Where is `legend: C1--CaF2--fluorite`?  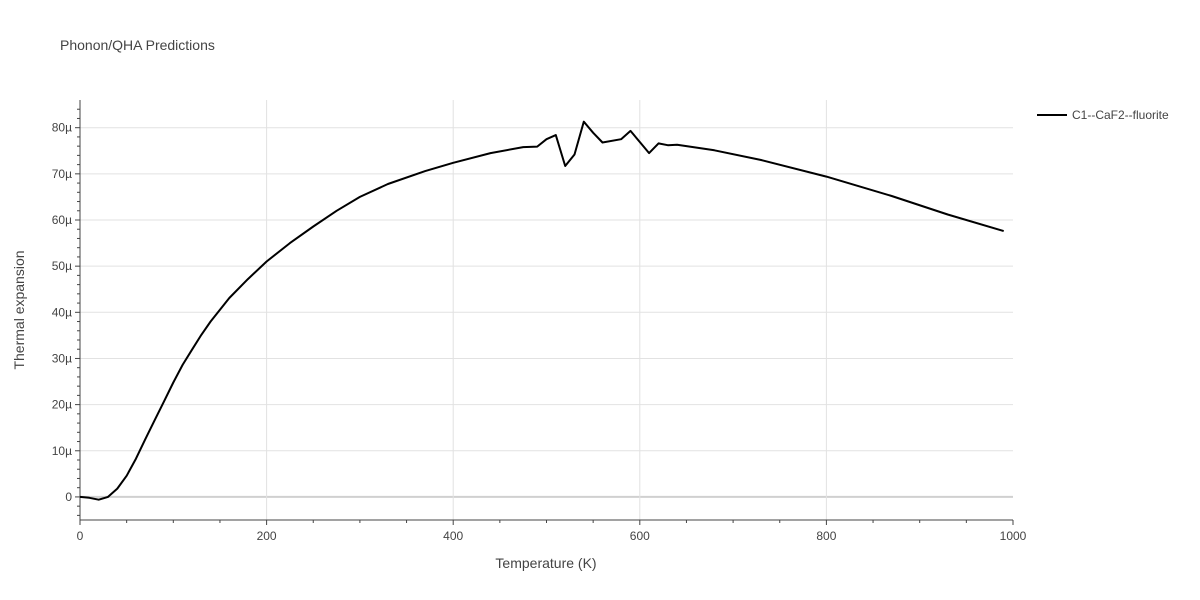 legend: C1--CaF2--fluorite is located at coordinates (1103, 115).